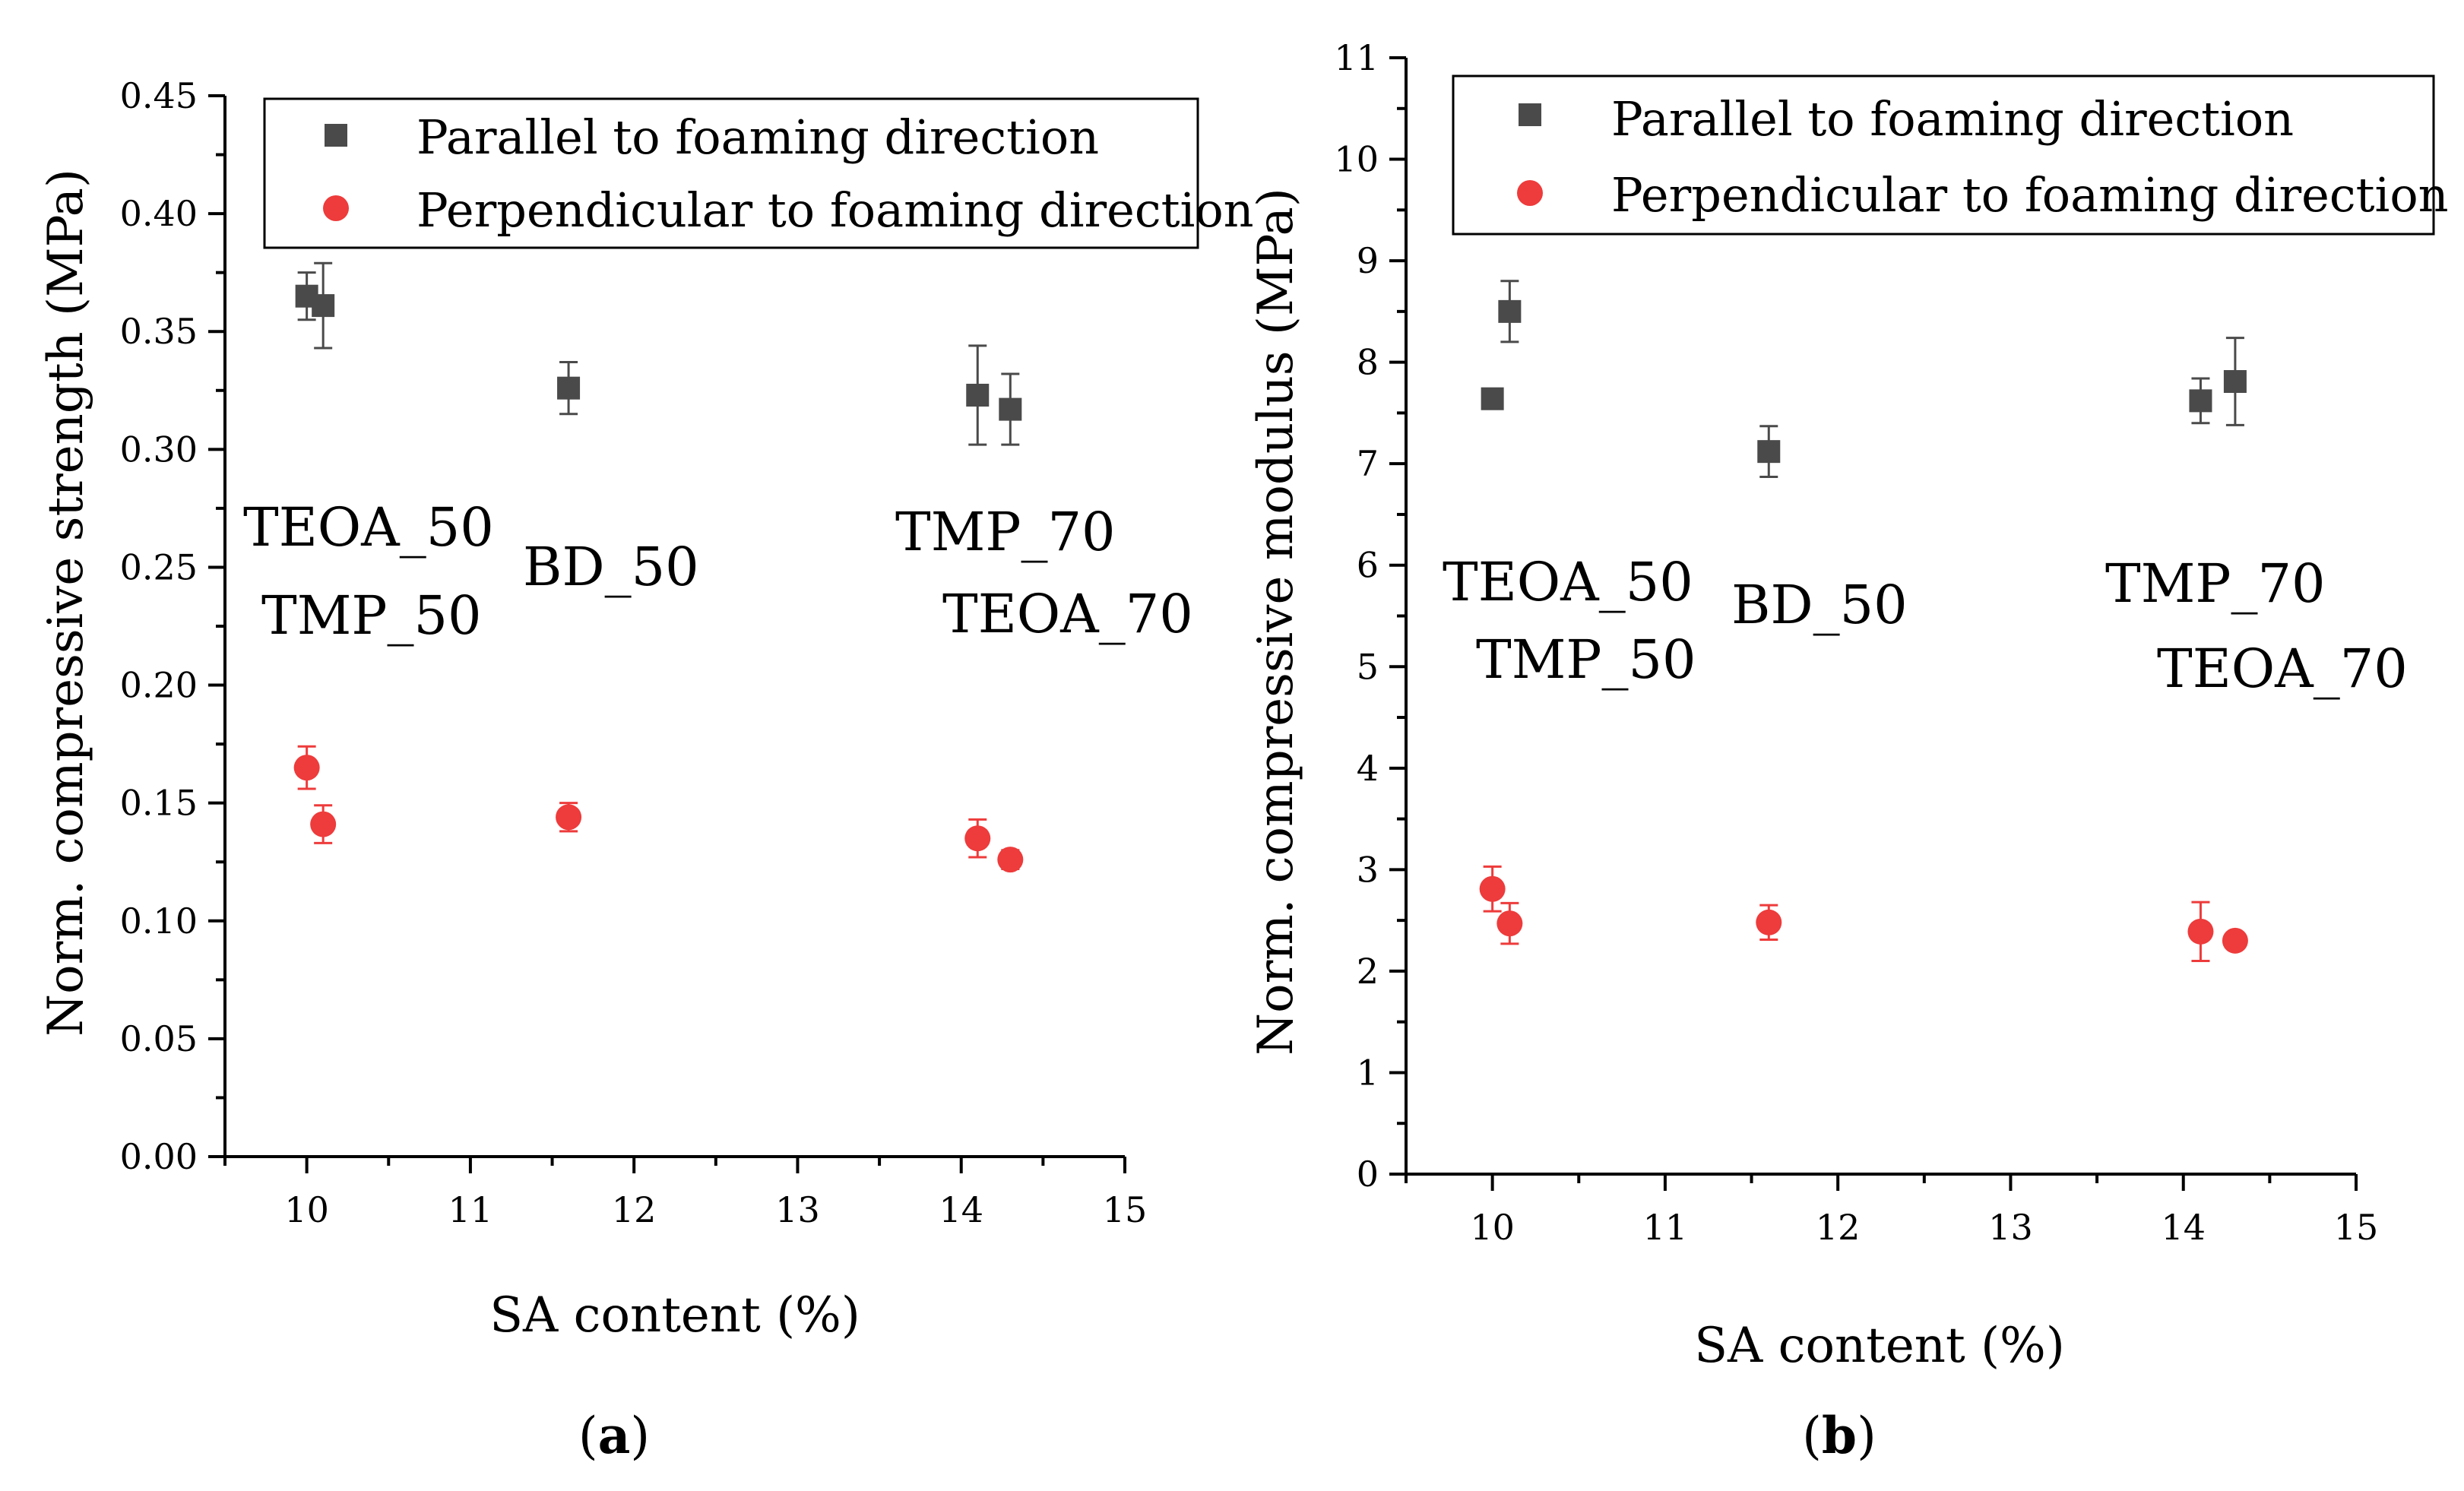 Image resolution: width=2464 pixels, height=1491 pixels. Describe the element at coordinates (159, 803) in the screenshot. I see `y-tick-label: 0.15` at that location.